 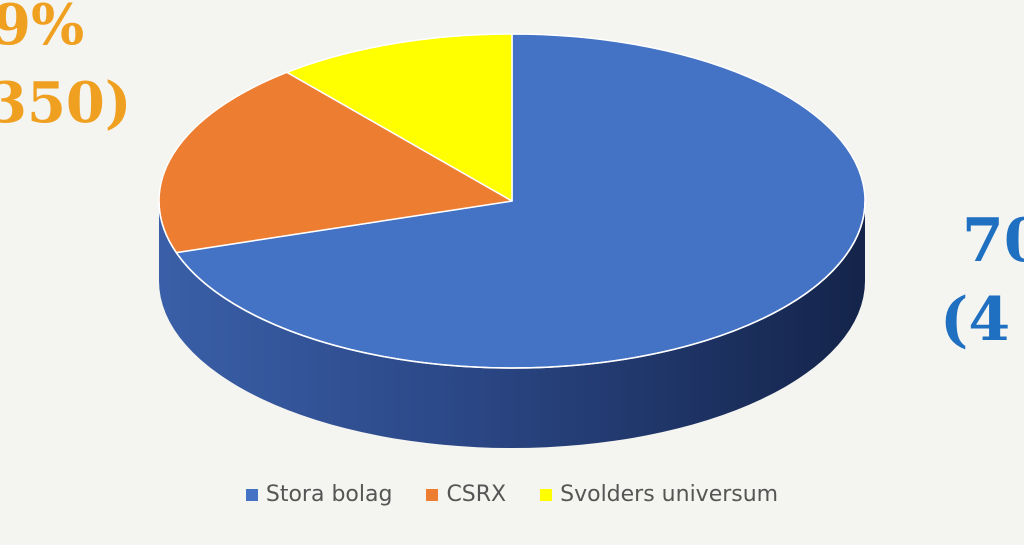 I want to click on orange-pct-label: 9%, so click(x=42, y=29).